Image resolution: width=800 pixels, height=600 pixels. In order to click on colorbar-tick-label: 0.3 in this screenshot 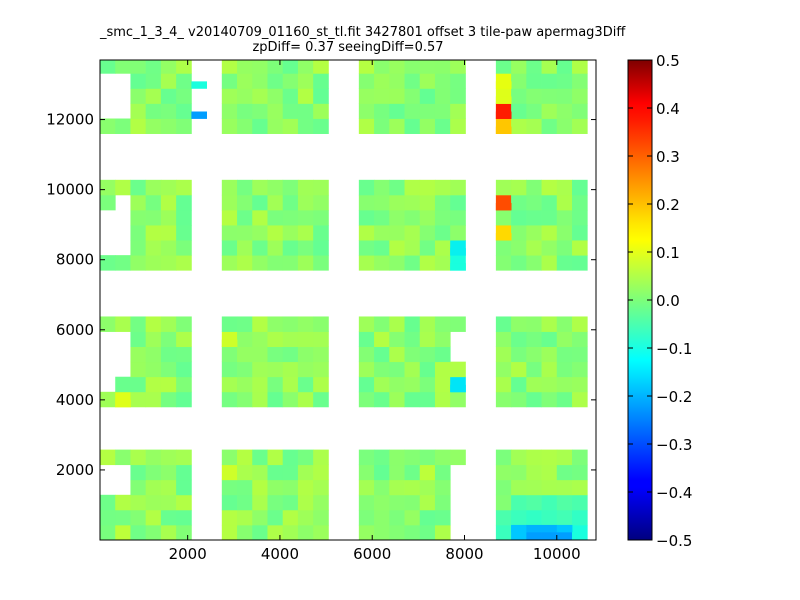, I will do `click(668, 157)`.